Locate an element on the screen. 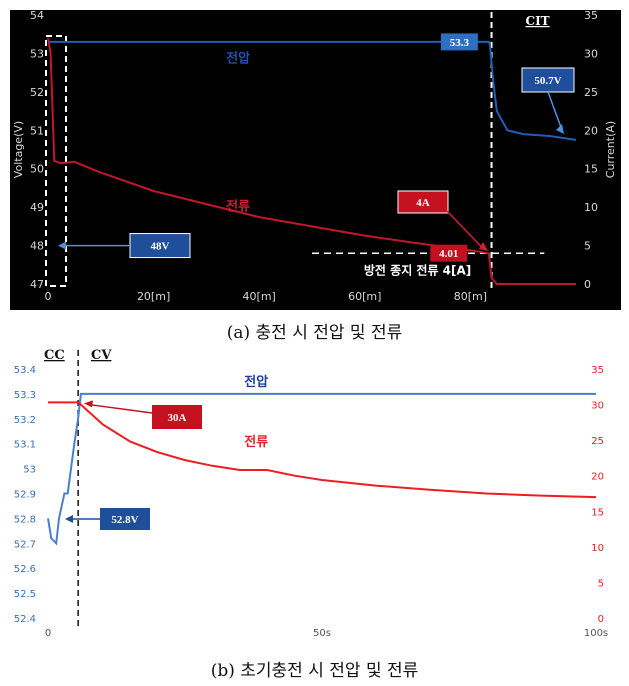 The width and height of the screenshot is (629, 686). y-tick-label: 52.9 is located at coordinates (25, 495).